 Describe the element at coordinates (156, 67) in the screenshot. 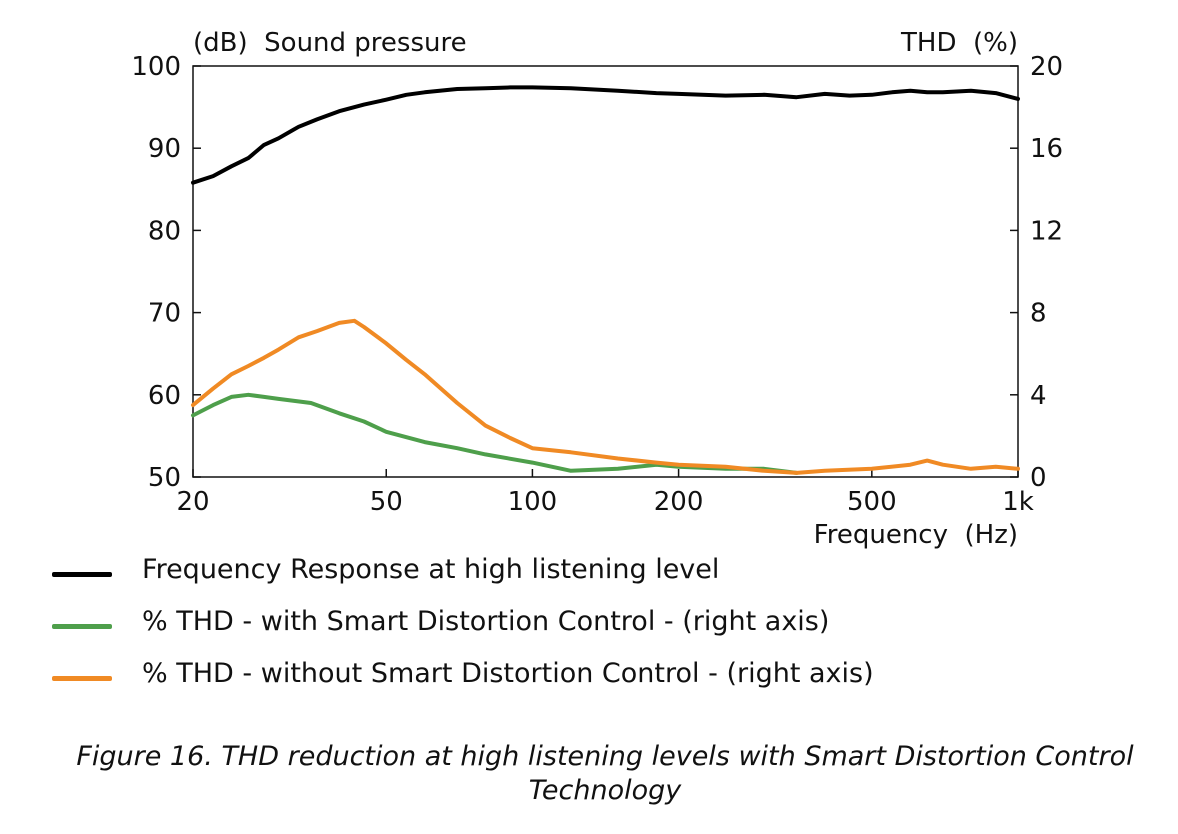

I see `y-left-tick-label: 100` at that location.